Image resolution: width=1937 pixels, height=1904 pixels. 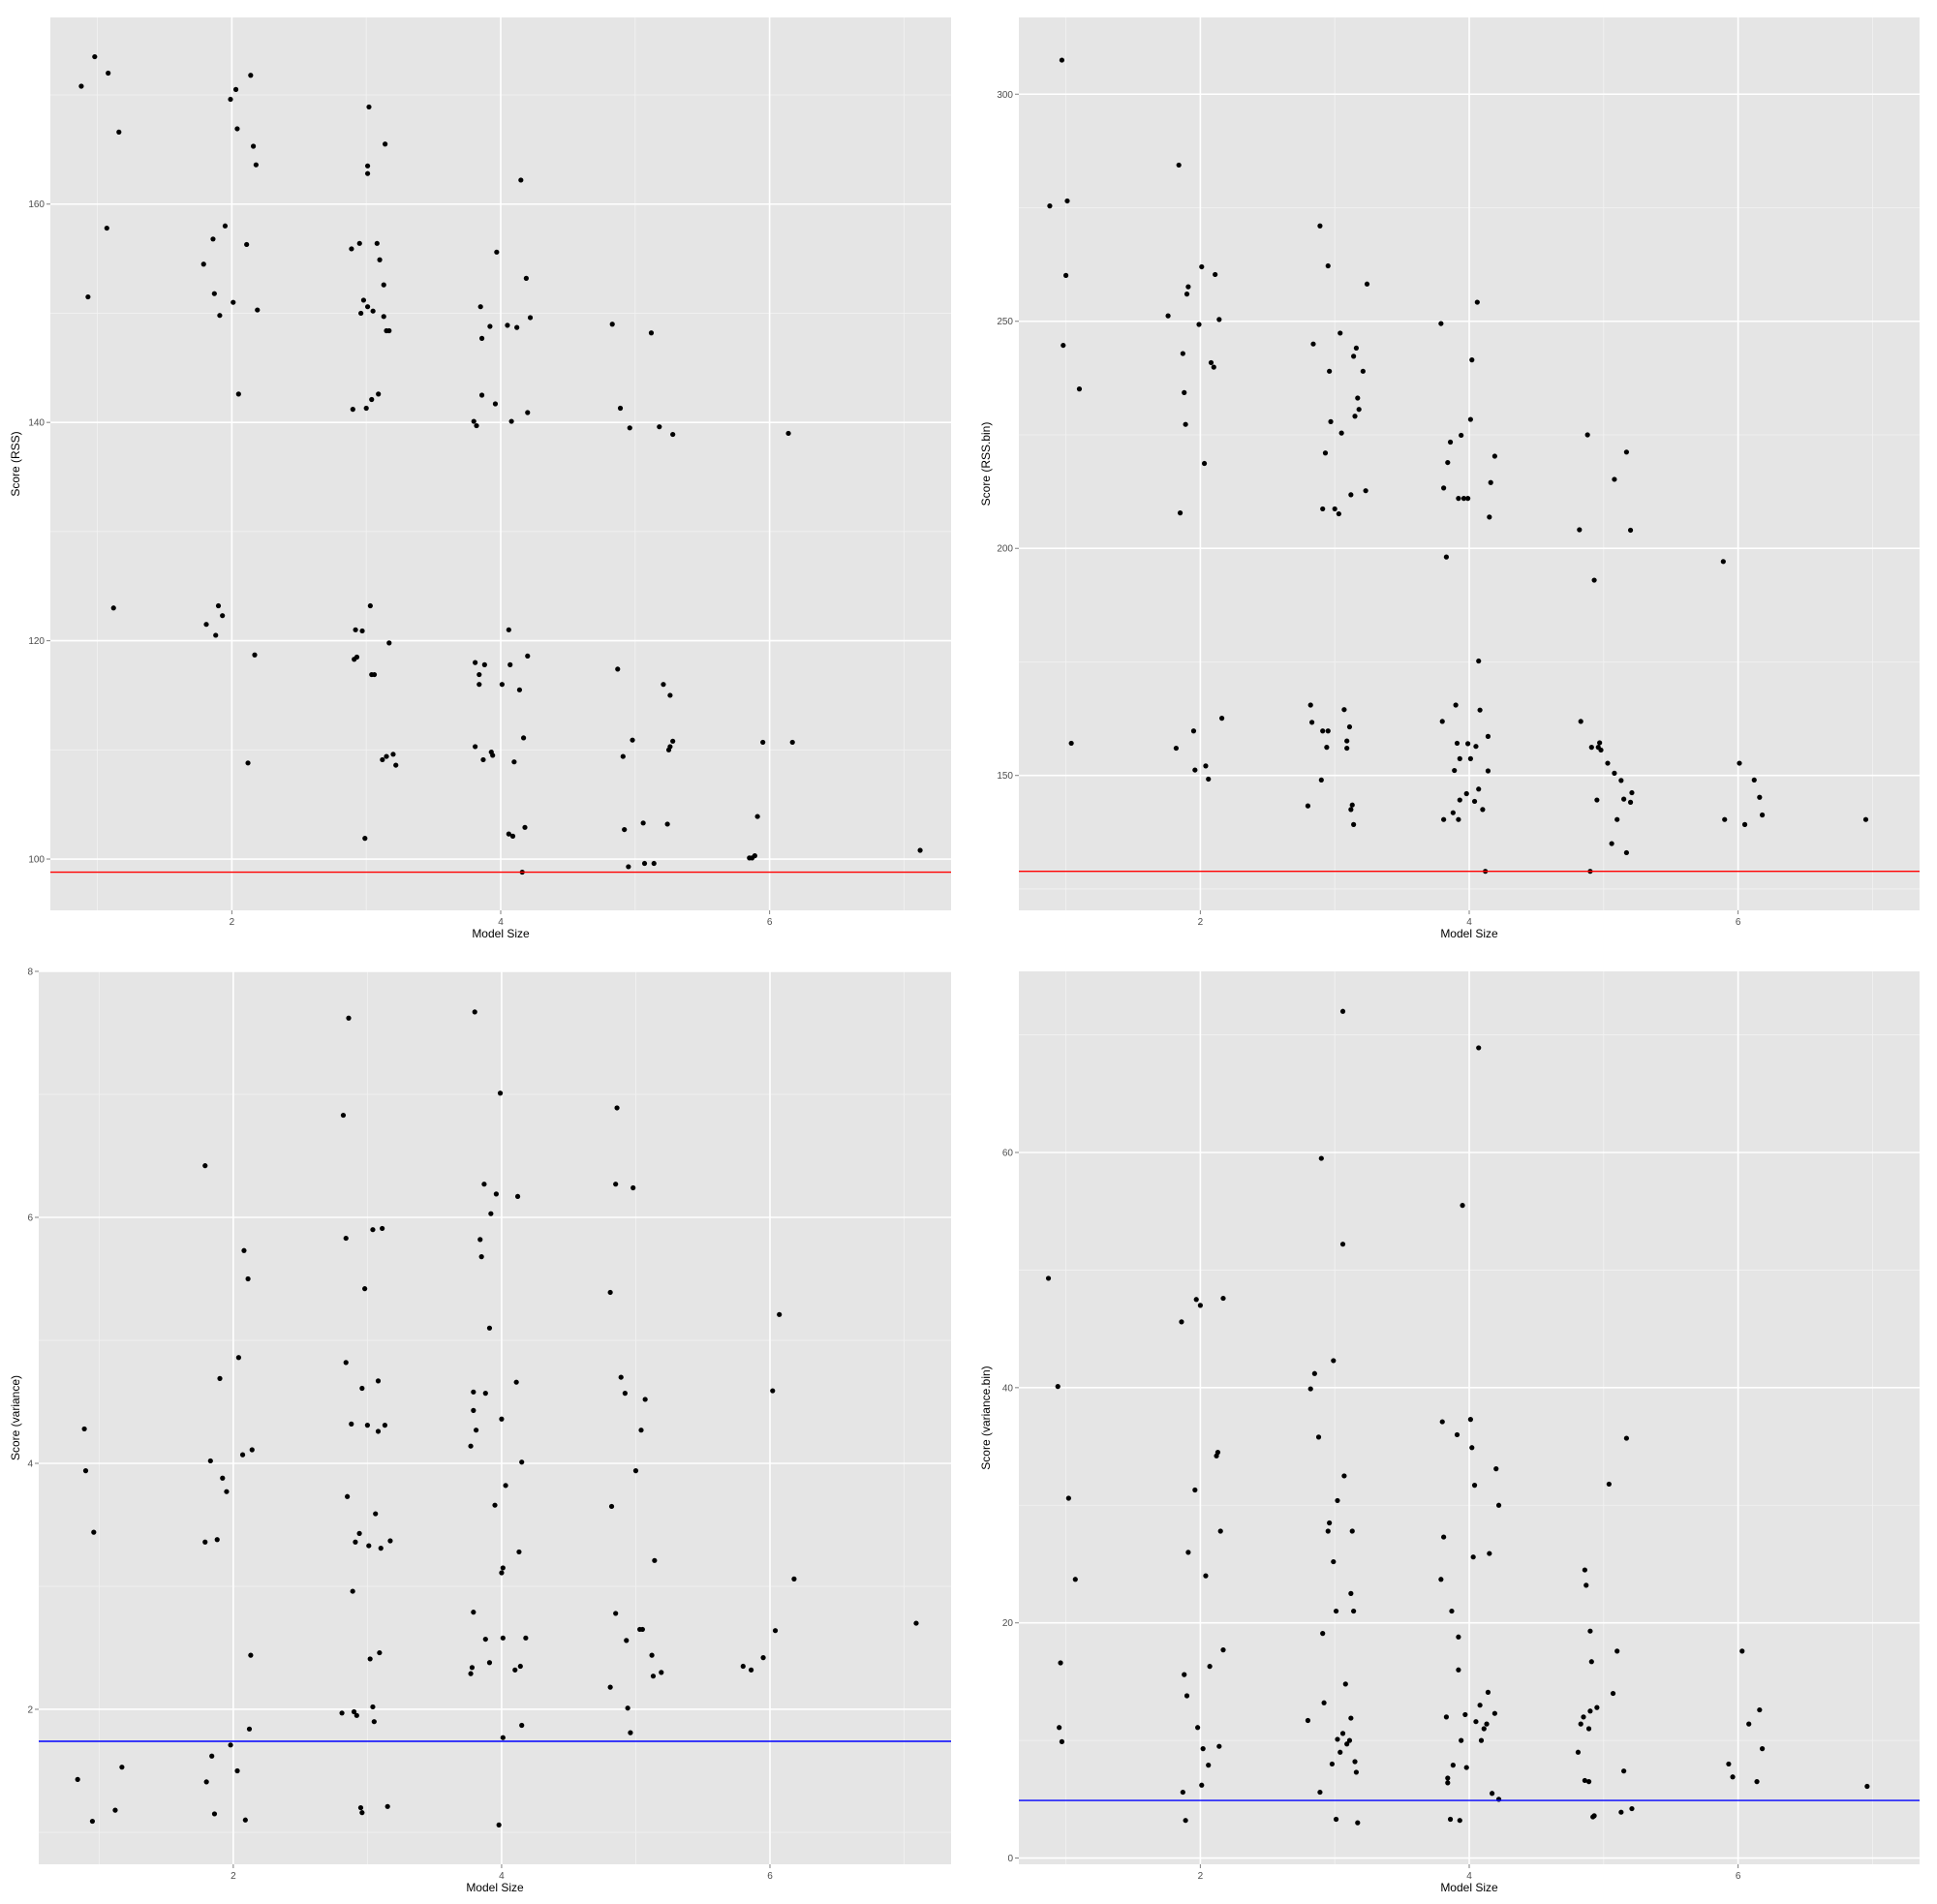 What do you see at coordinates (1739, 923) in the screenshot?
I see `x-tick-label: 6` at bounding box center [1739, 923].